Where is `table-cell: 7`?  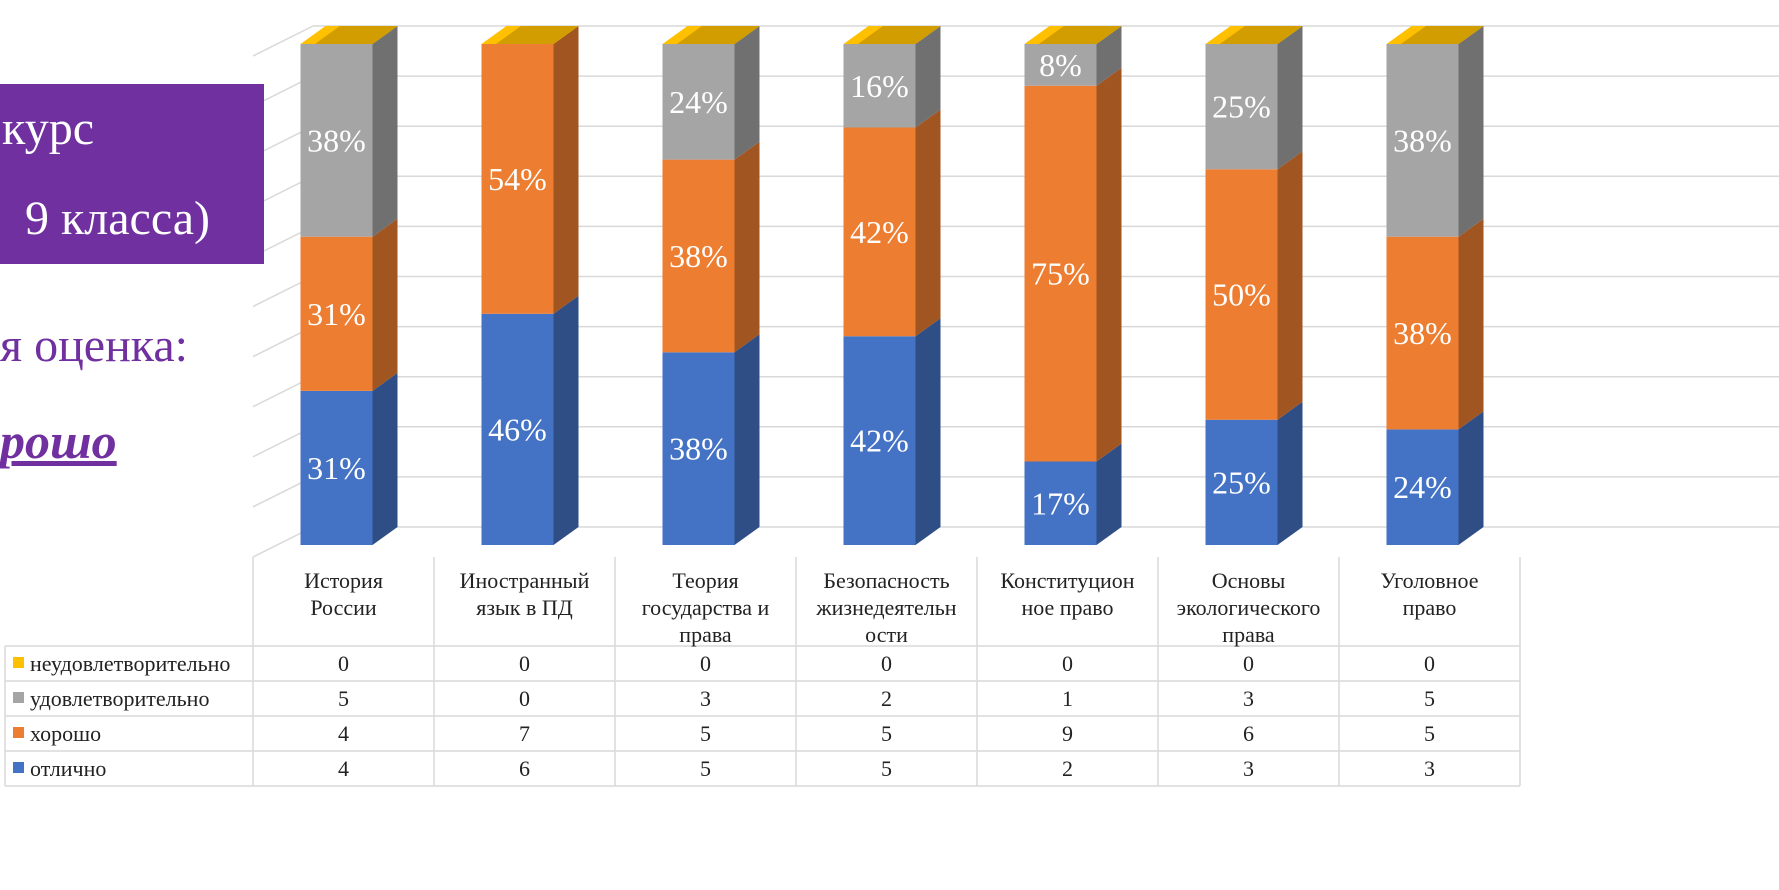
table-cell: 7 is located at coordinates (524, 733).